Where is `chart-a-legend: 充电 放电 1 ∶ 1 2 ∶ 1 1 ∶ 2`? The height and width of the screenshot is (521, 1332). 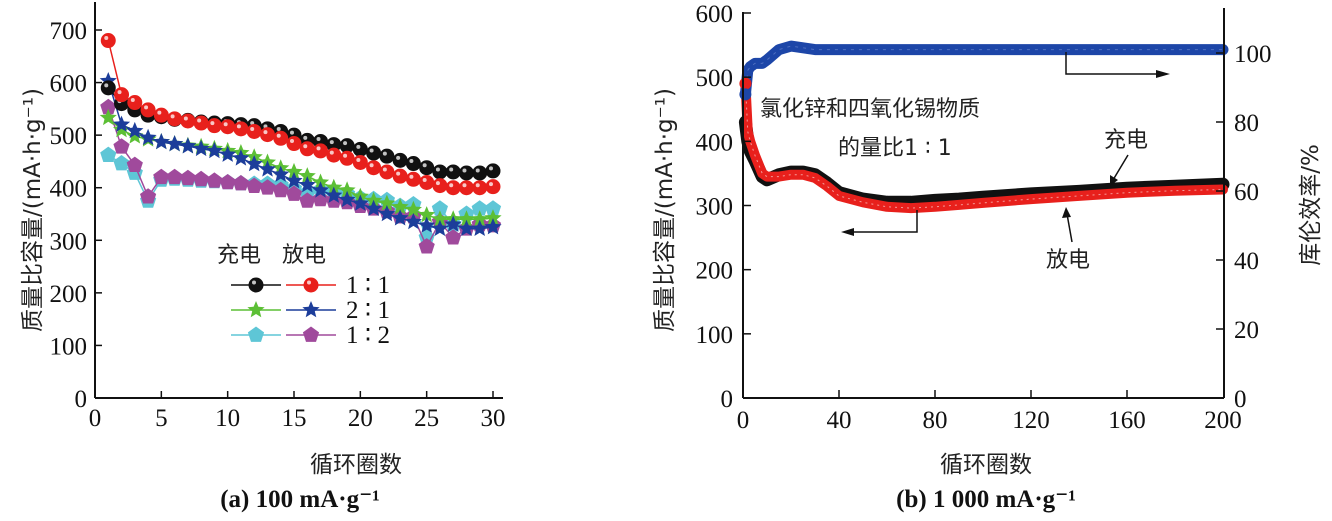 chart-a-legend: 充电 放电 1 ∶ 1 2 ∶ 1 1 ∶ 2 is located at coordinates (303, 296).